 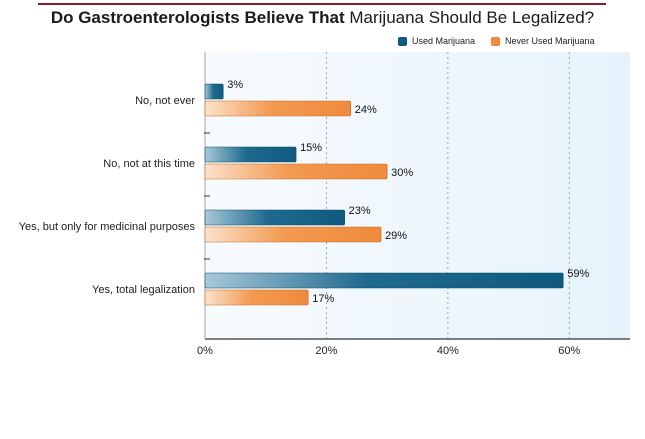 I want to click on x-tick-label: 60%, so click(x=569, y=351).